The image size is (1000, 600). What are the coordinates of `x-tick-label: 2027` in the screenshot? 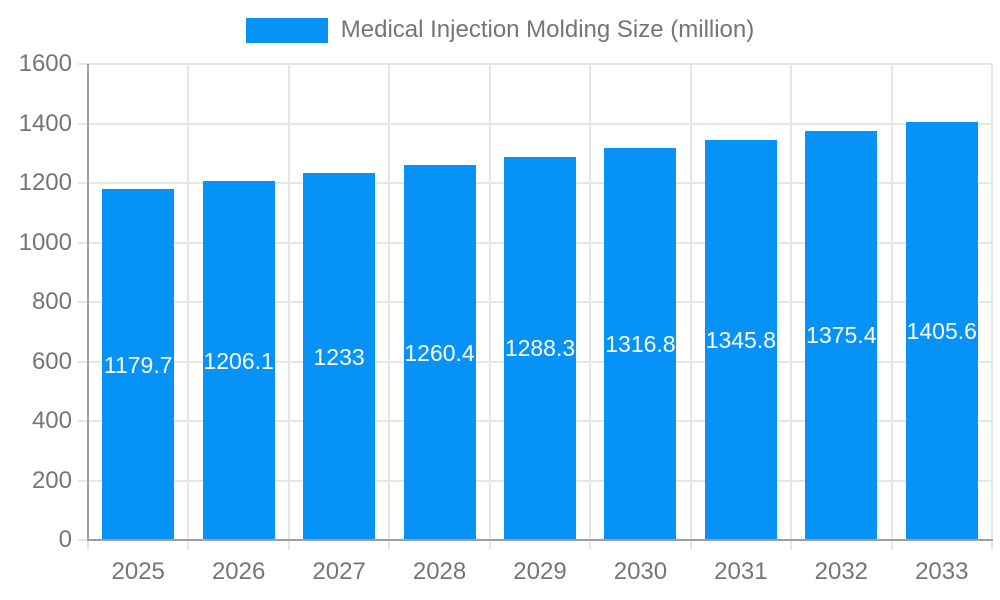 It's located at (339, 571).